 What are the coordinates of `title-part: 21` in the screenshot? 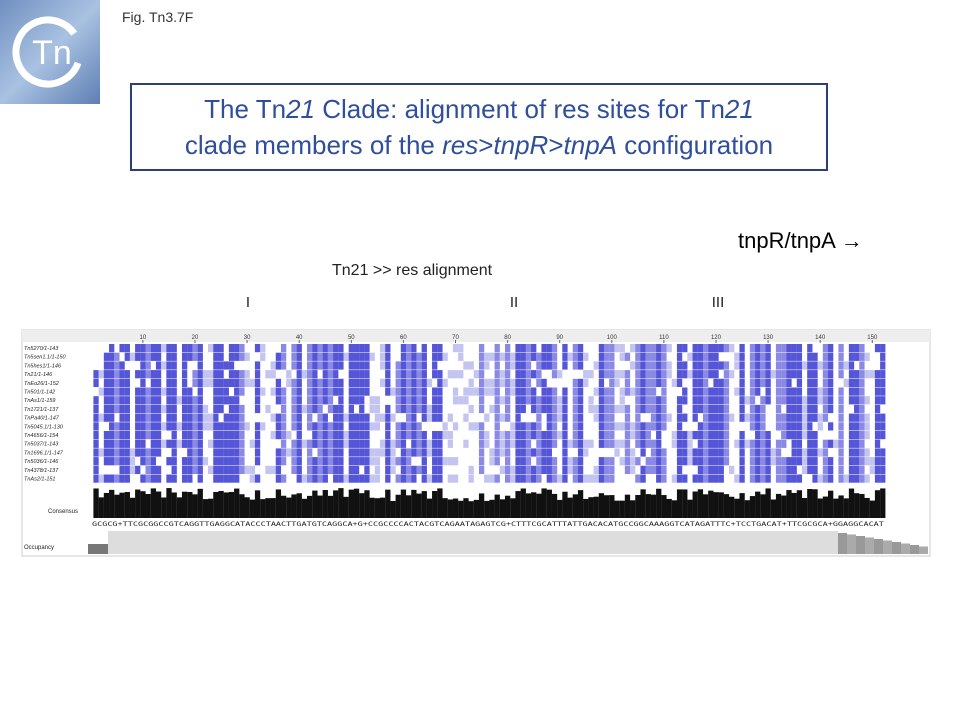 It's located at (300, 109).